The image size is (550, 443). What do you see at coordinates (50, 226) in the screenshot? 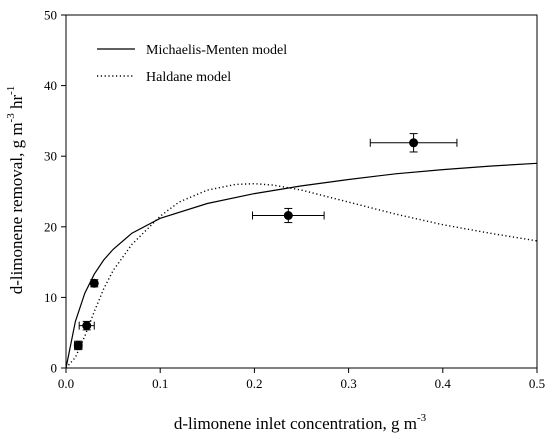
I see `y-tick-label: 20` at bounding box center [50, 226].